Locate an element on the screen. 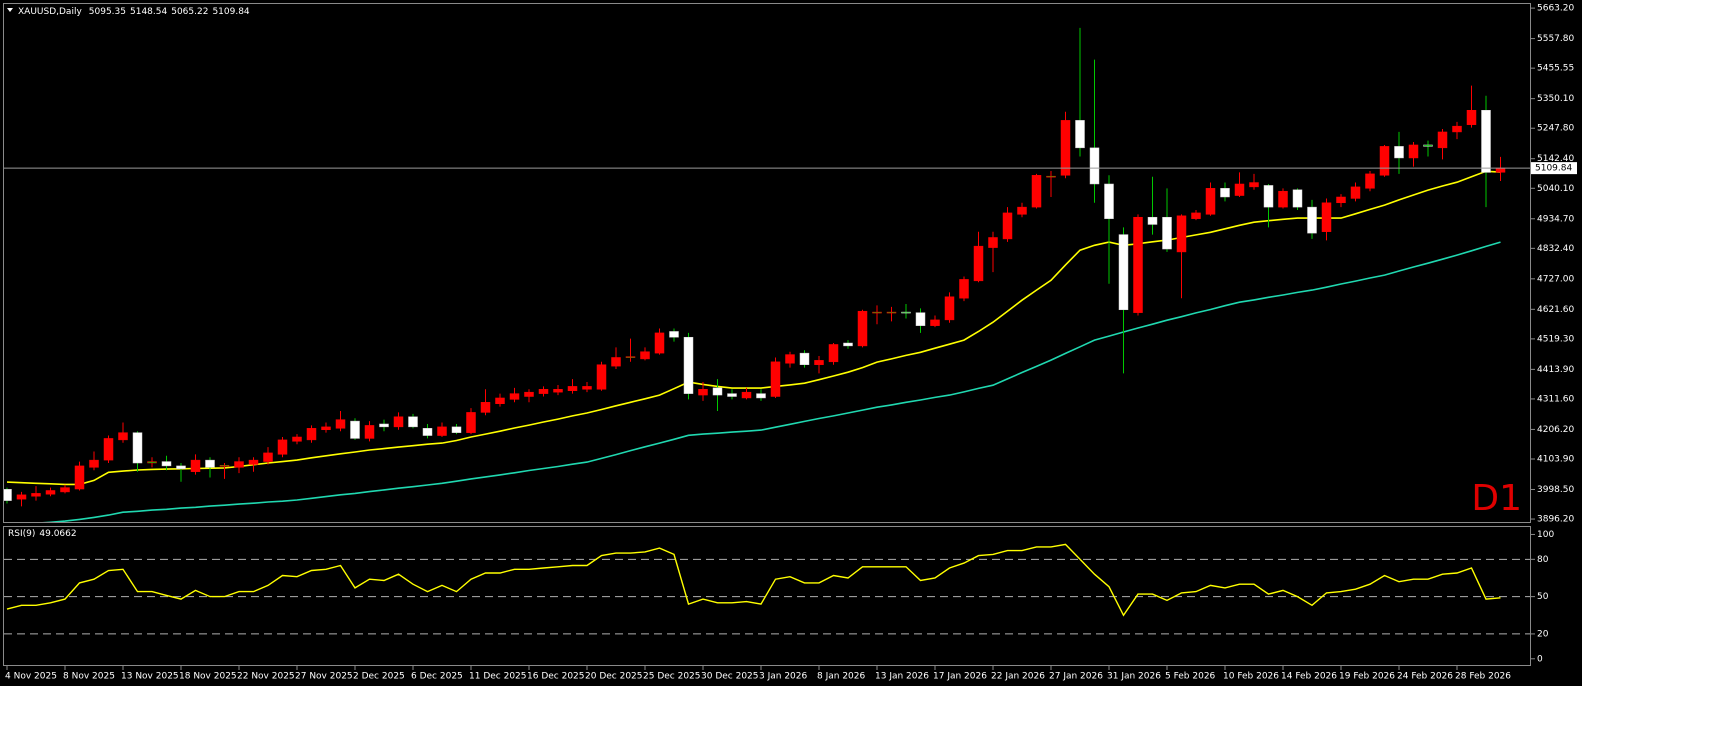 The width and height of the screenshot is (1727, 754). x-tick-label: 8 Nov 2025 is located at coordinates (89, 677).